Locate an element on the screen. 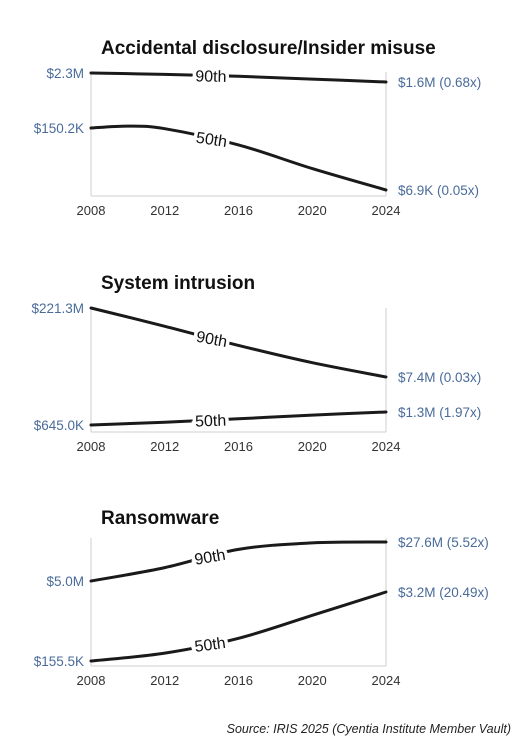 The width and height of the screenshot is (525, 750). panel-1-series-50th-line is located at coordinates (238, 158).